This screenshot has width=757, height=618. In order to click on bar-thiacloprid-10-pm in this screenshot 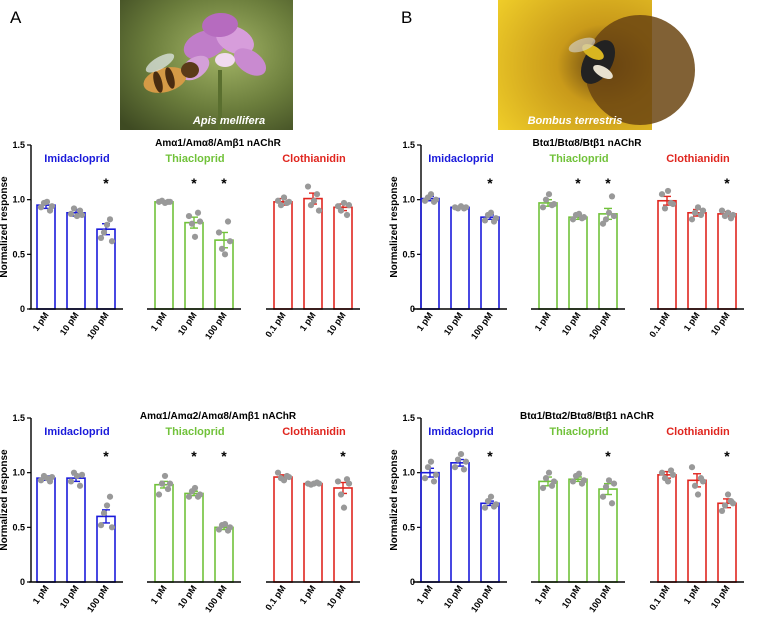, I will do `click(578, 263)`.